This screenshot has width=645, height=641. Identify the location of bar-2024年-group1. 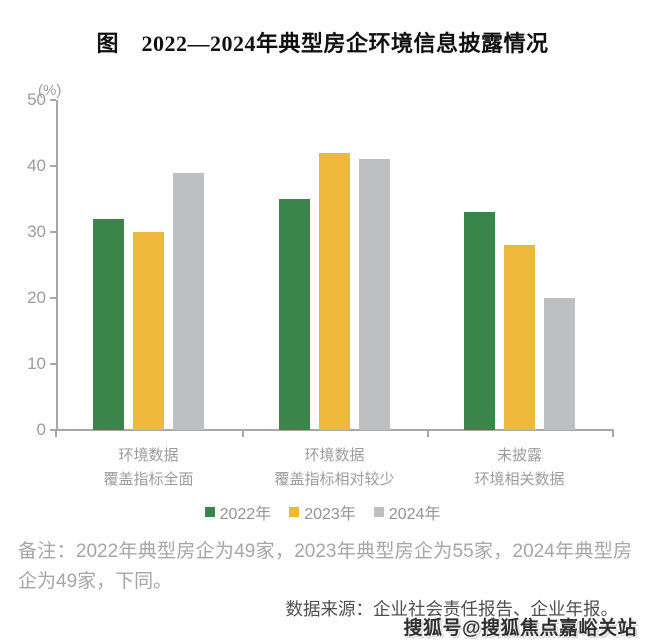
(188, 301).